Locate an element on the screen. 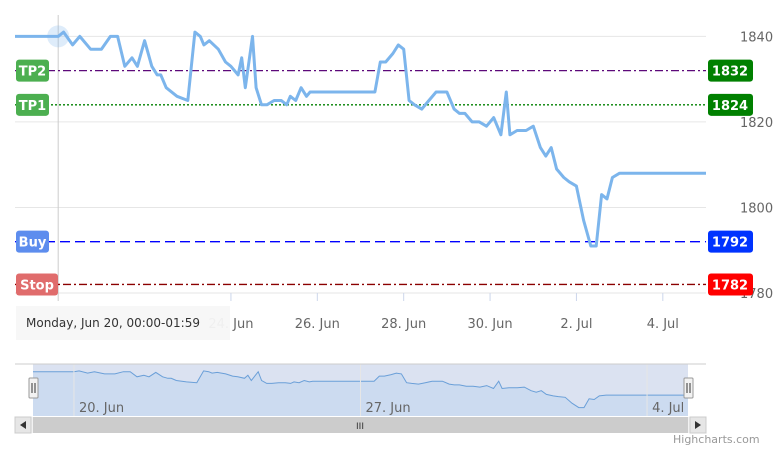  plot-line-value: 1782 is located at coordinates (730, 285).